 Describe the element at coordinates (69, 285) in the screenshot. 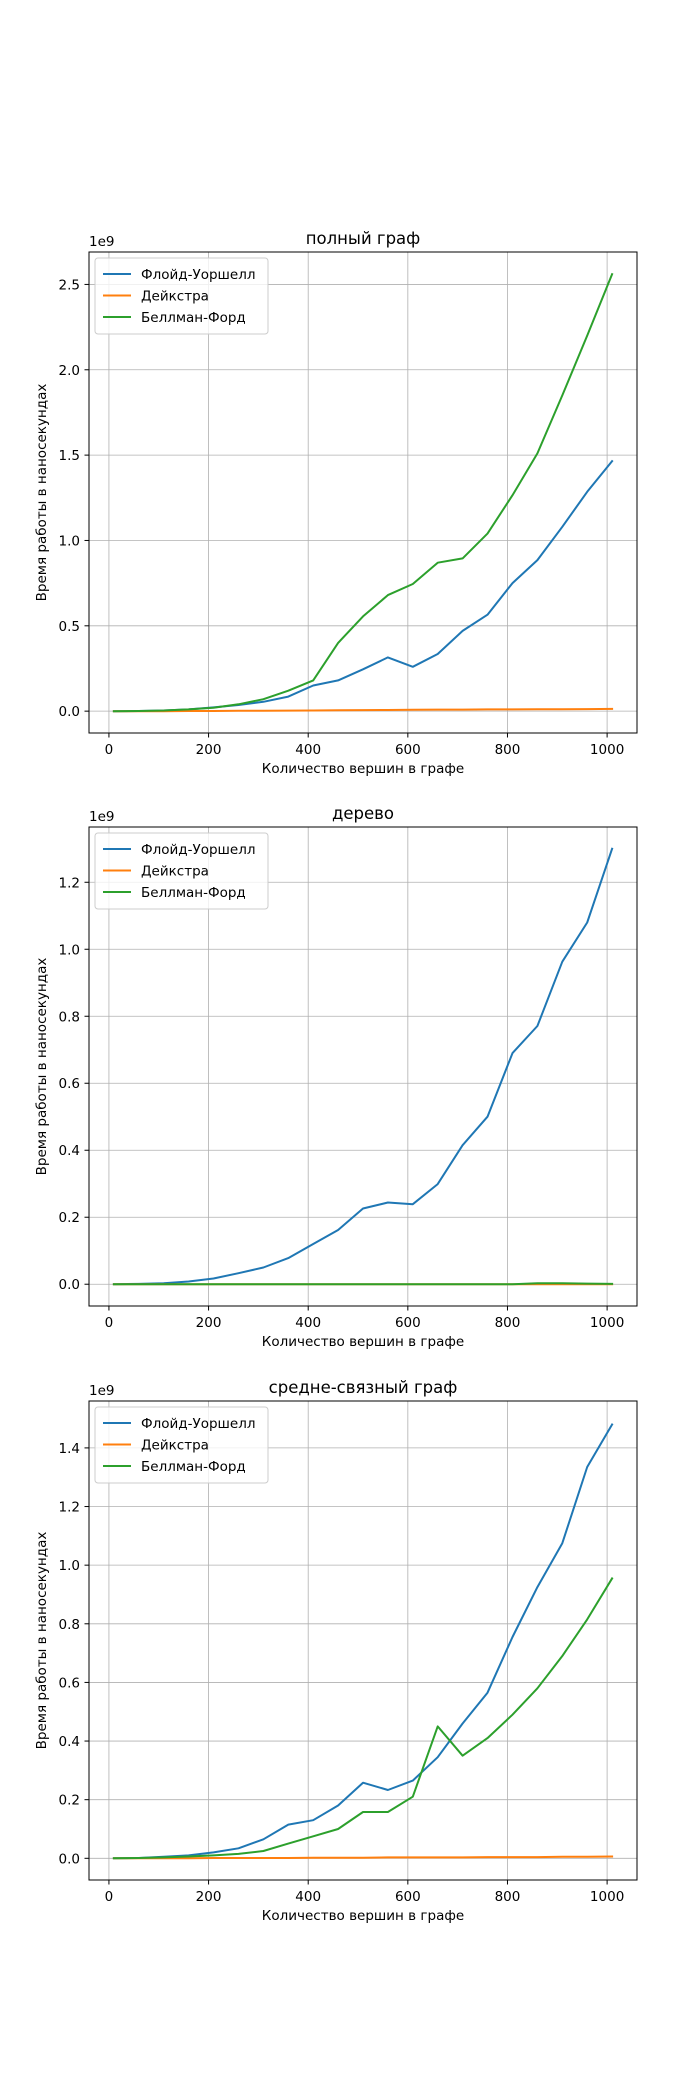

I see `y-tick-label: 2.5` at that location.